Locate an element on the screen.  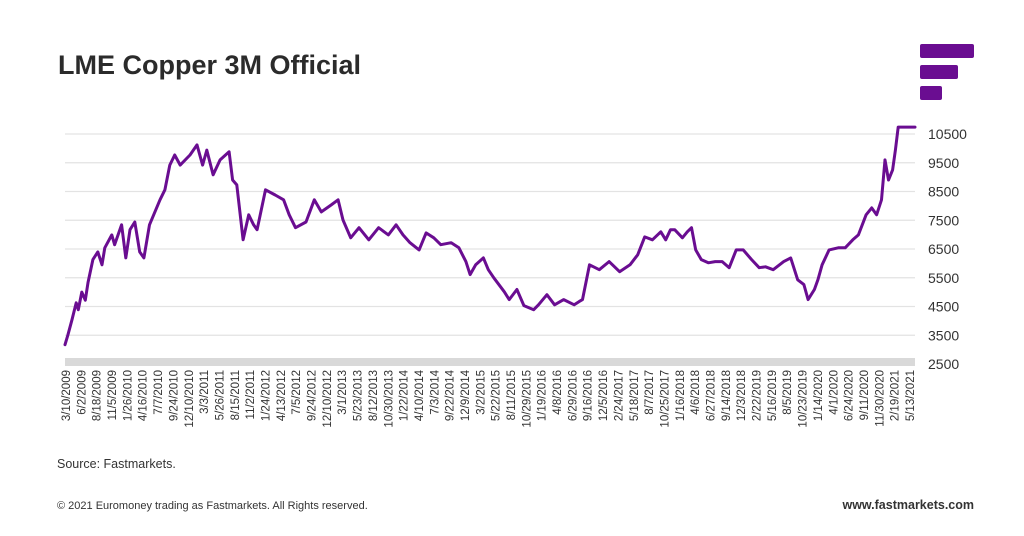
website-link: www.fastmarkets.com is located at coordinates (908, 505).